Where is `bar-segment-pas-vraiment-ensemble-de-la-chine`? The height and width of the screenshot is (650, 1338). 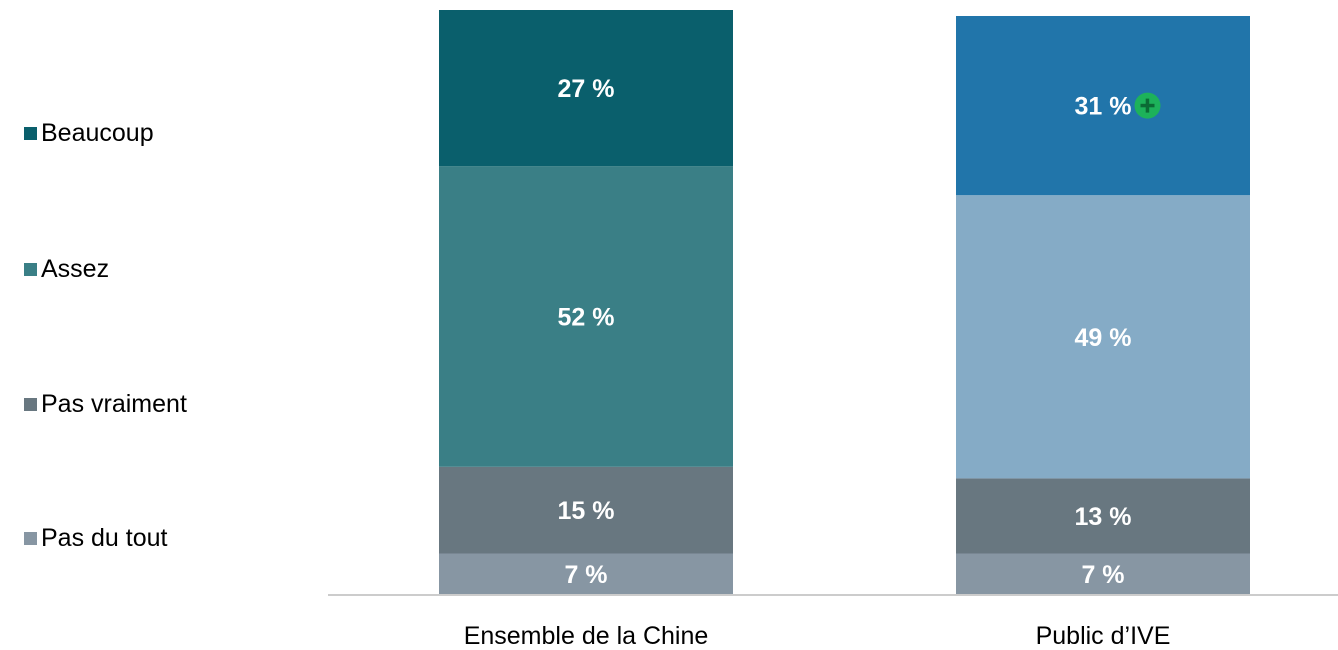
bar-segment-pas-vraiment-ensemble-de-la-chine is located at coordinates (586, 510).